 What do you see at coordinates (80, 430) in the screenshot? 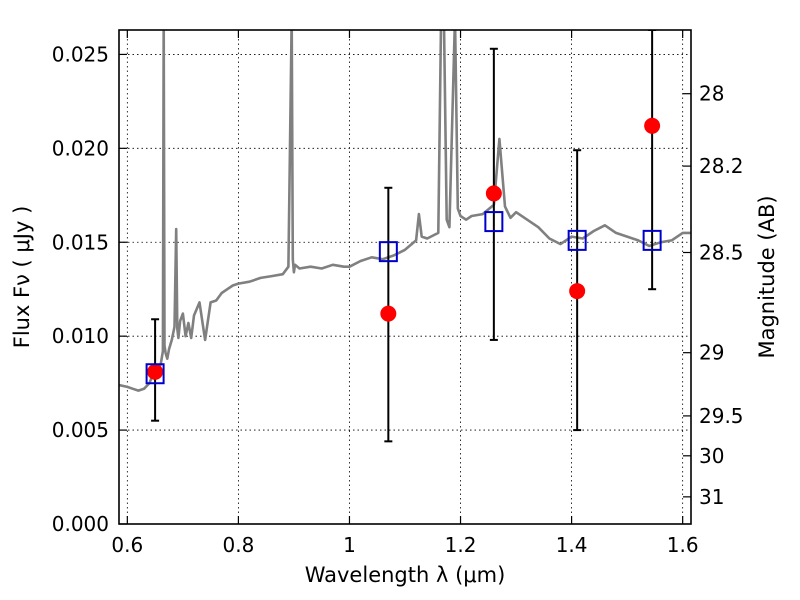
I see `y-tick-label: 0.005` at bounding box center [80, 430].